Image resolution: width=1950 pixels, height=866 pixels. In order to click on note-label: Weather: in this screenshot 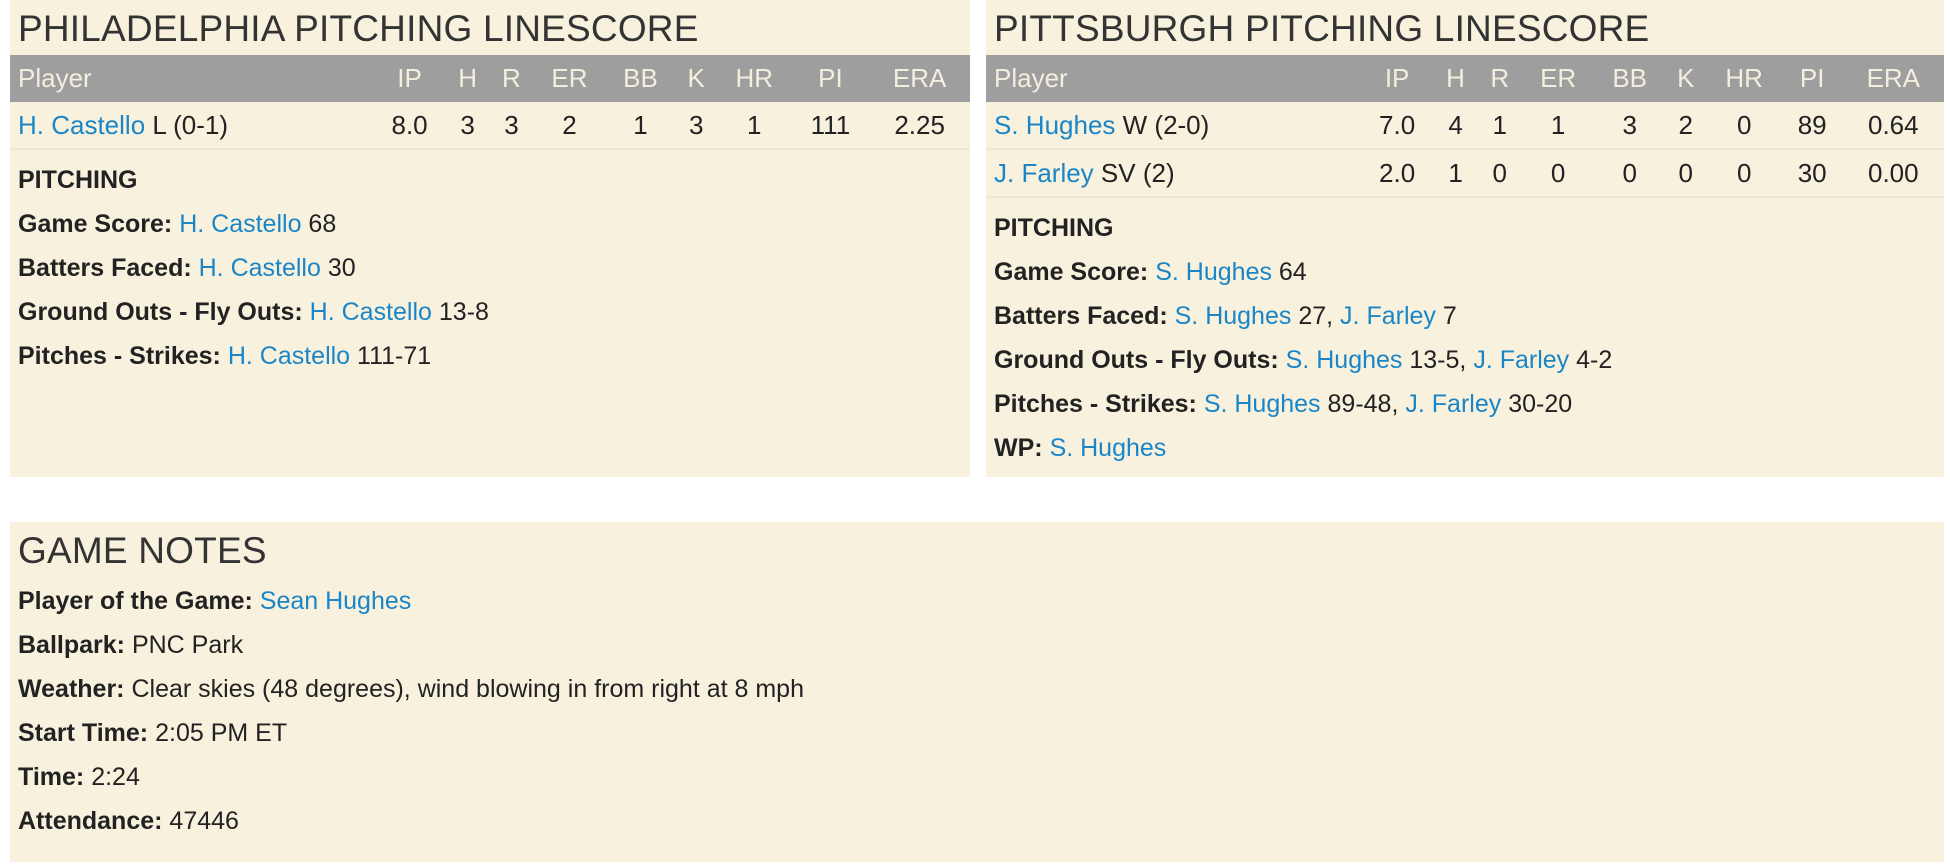, I will do `click(71, 689)`.